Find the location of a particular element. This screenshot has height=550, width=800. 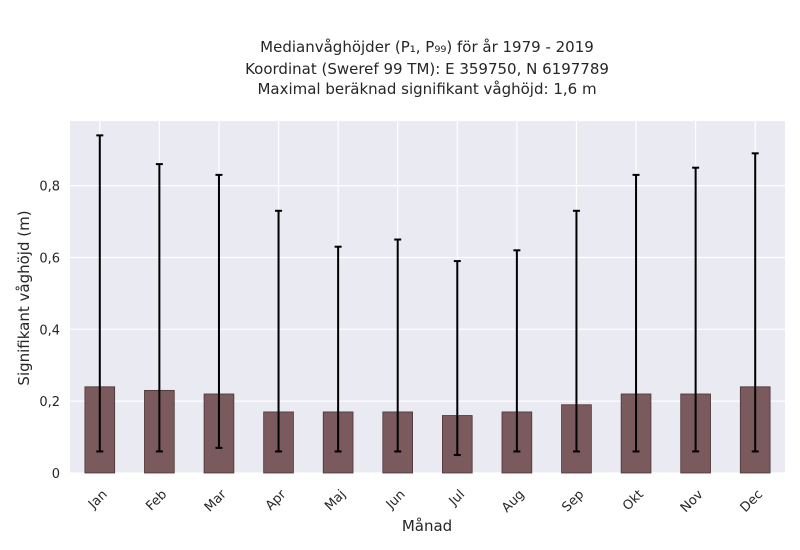

x-tick-label: Okt is located at coordinates (633, 500).